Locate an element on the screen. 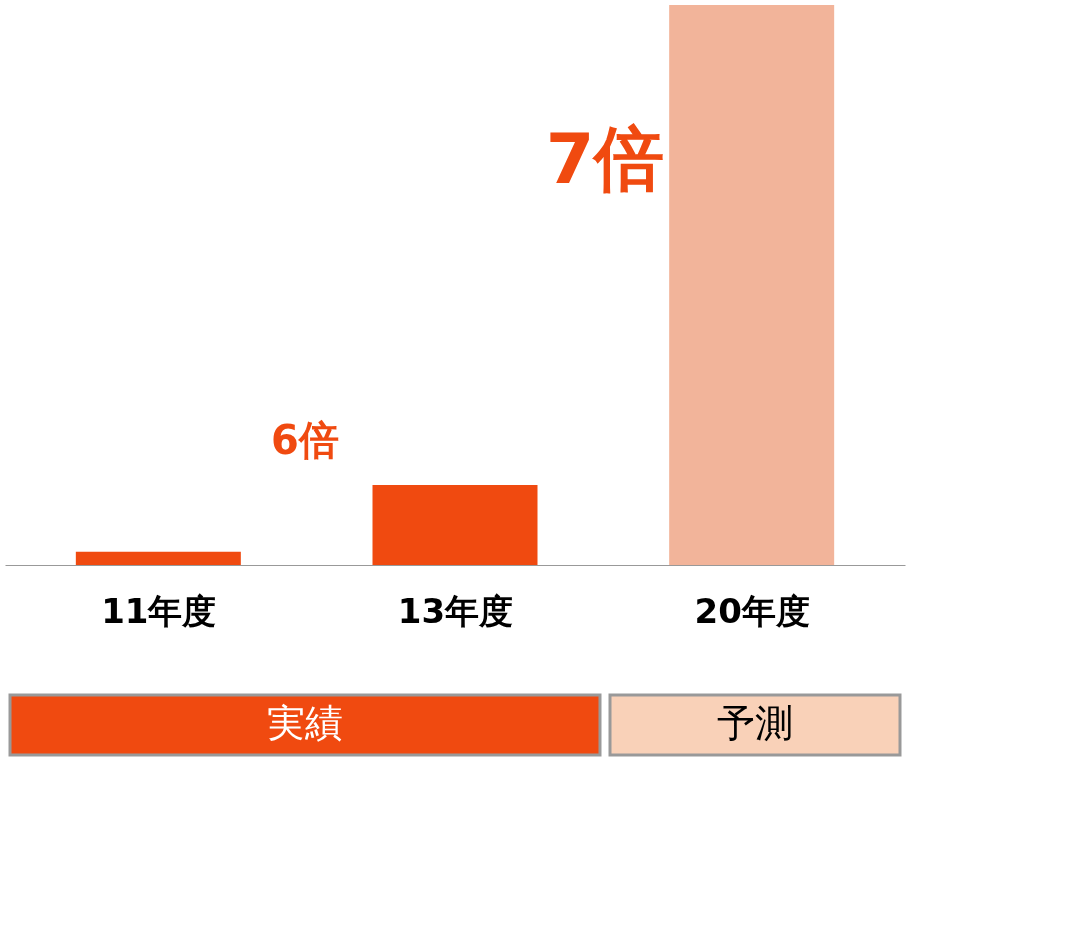  annotation: 7倍 is located at coordinates (605, 158).